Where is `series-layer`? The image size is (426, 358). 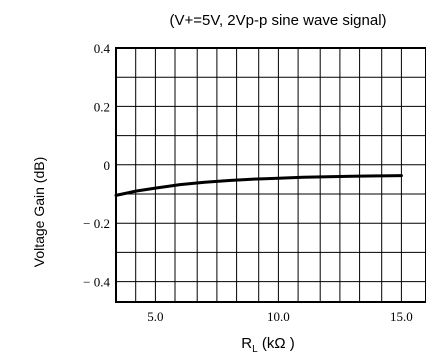
series-layer is located at coordinates (258, 185).